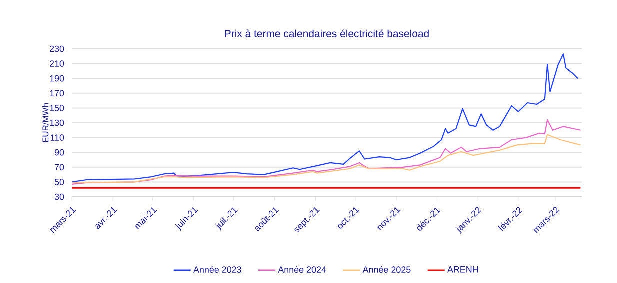 This screenshot has height=283, width=617. Describe the element at coordinates (57, 78) in the screenshot. I see `y-tick-label: 190` at that location.